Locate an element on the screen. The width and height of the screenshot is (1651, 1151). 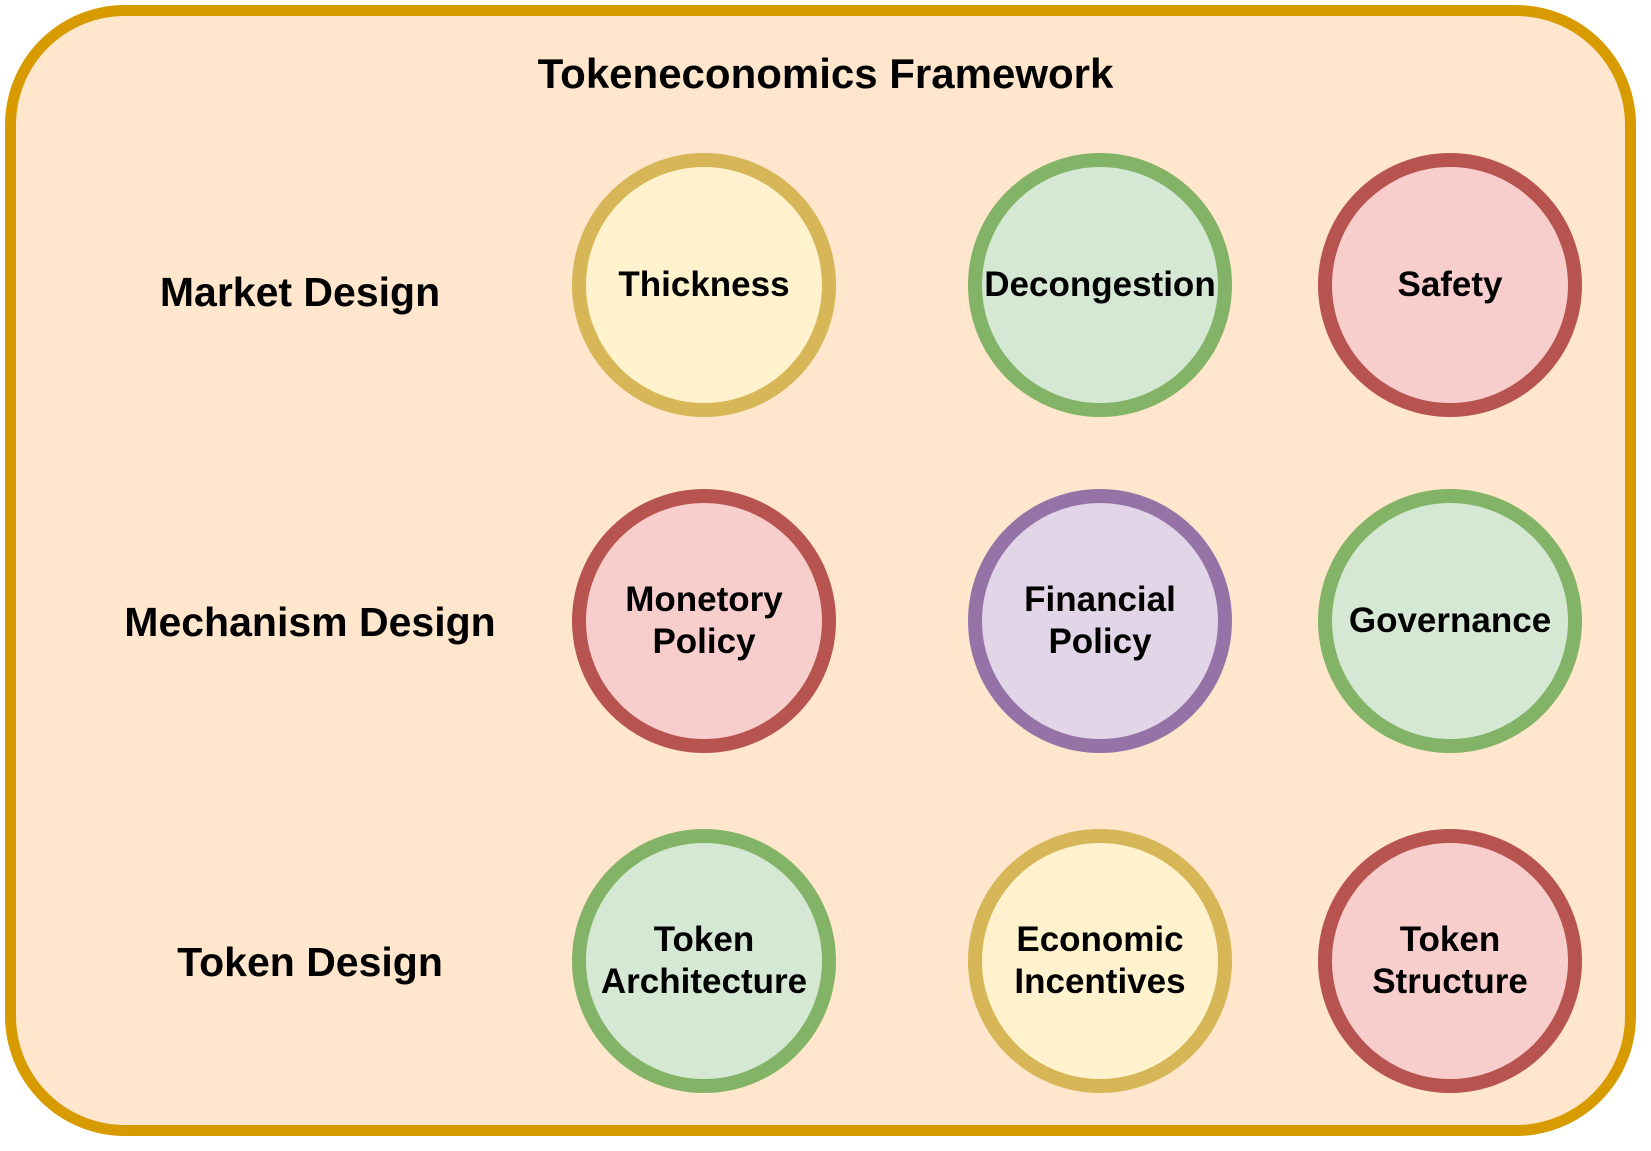
node-label: Decongestion is located at coordinates (1100, 284).